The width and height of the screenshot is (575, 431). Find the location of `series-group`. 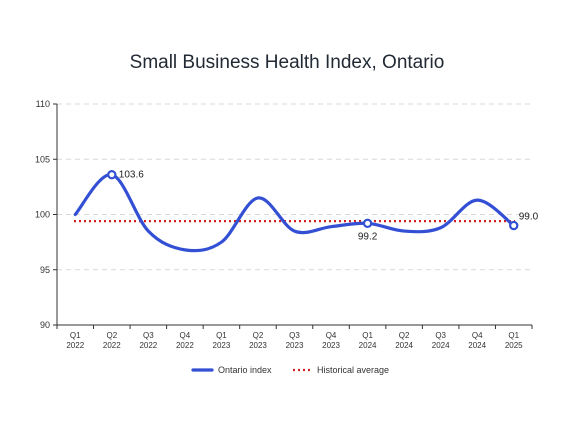

series-group is located at coordinates (294, 213).